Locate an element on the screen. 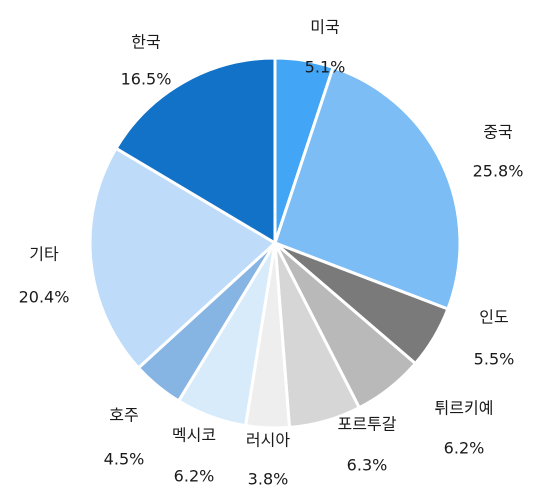 This screenshot has width=555, height=493. slice-value-label-1: 25.8% is located at coordinates (498, 171).